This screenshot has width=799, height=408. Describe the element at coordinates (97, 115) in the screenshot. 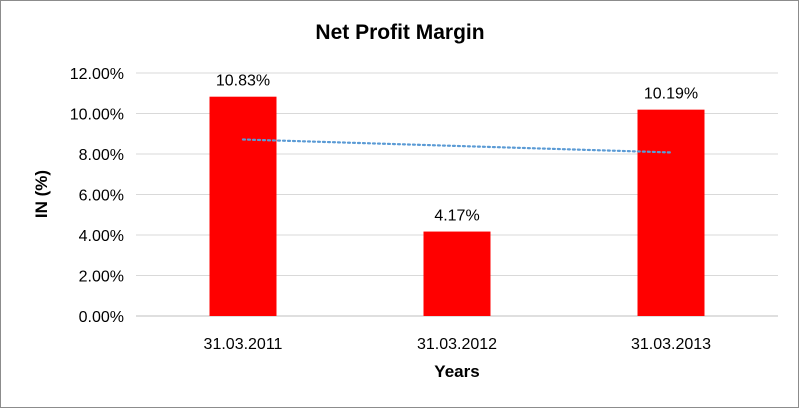

I see `y-tick-label: 10.00%` at that location.